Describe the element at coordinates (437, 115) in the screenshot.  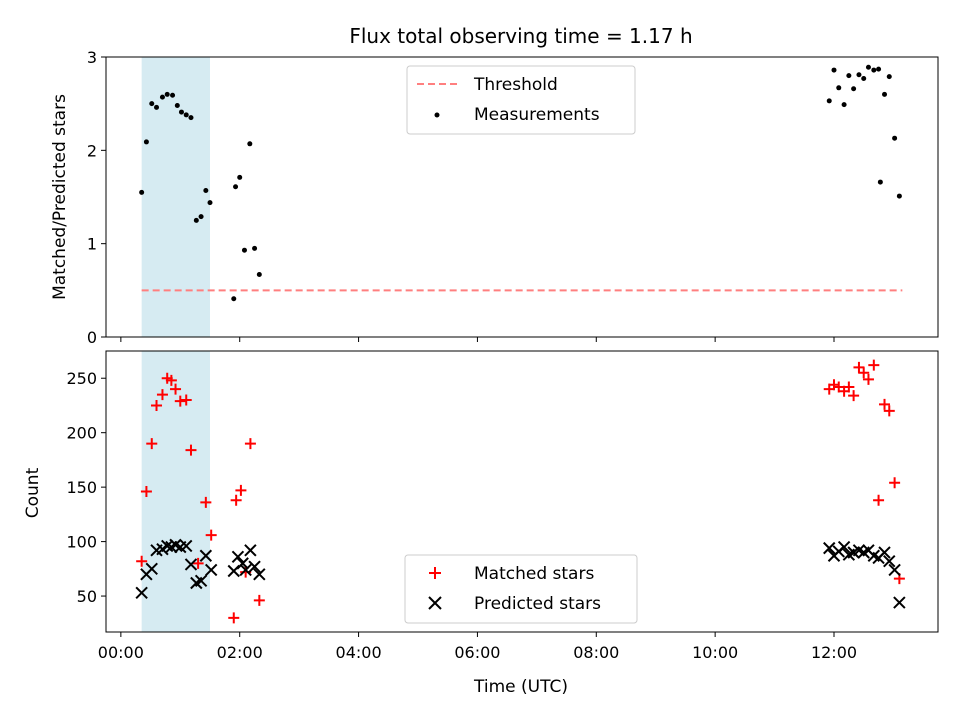
I see `measurements-legend-swatch` at that location.